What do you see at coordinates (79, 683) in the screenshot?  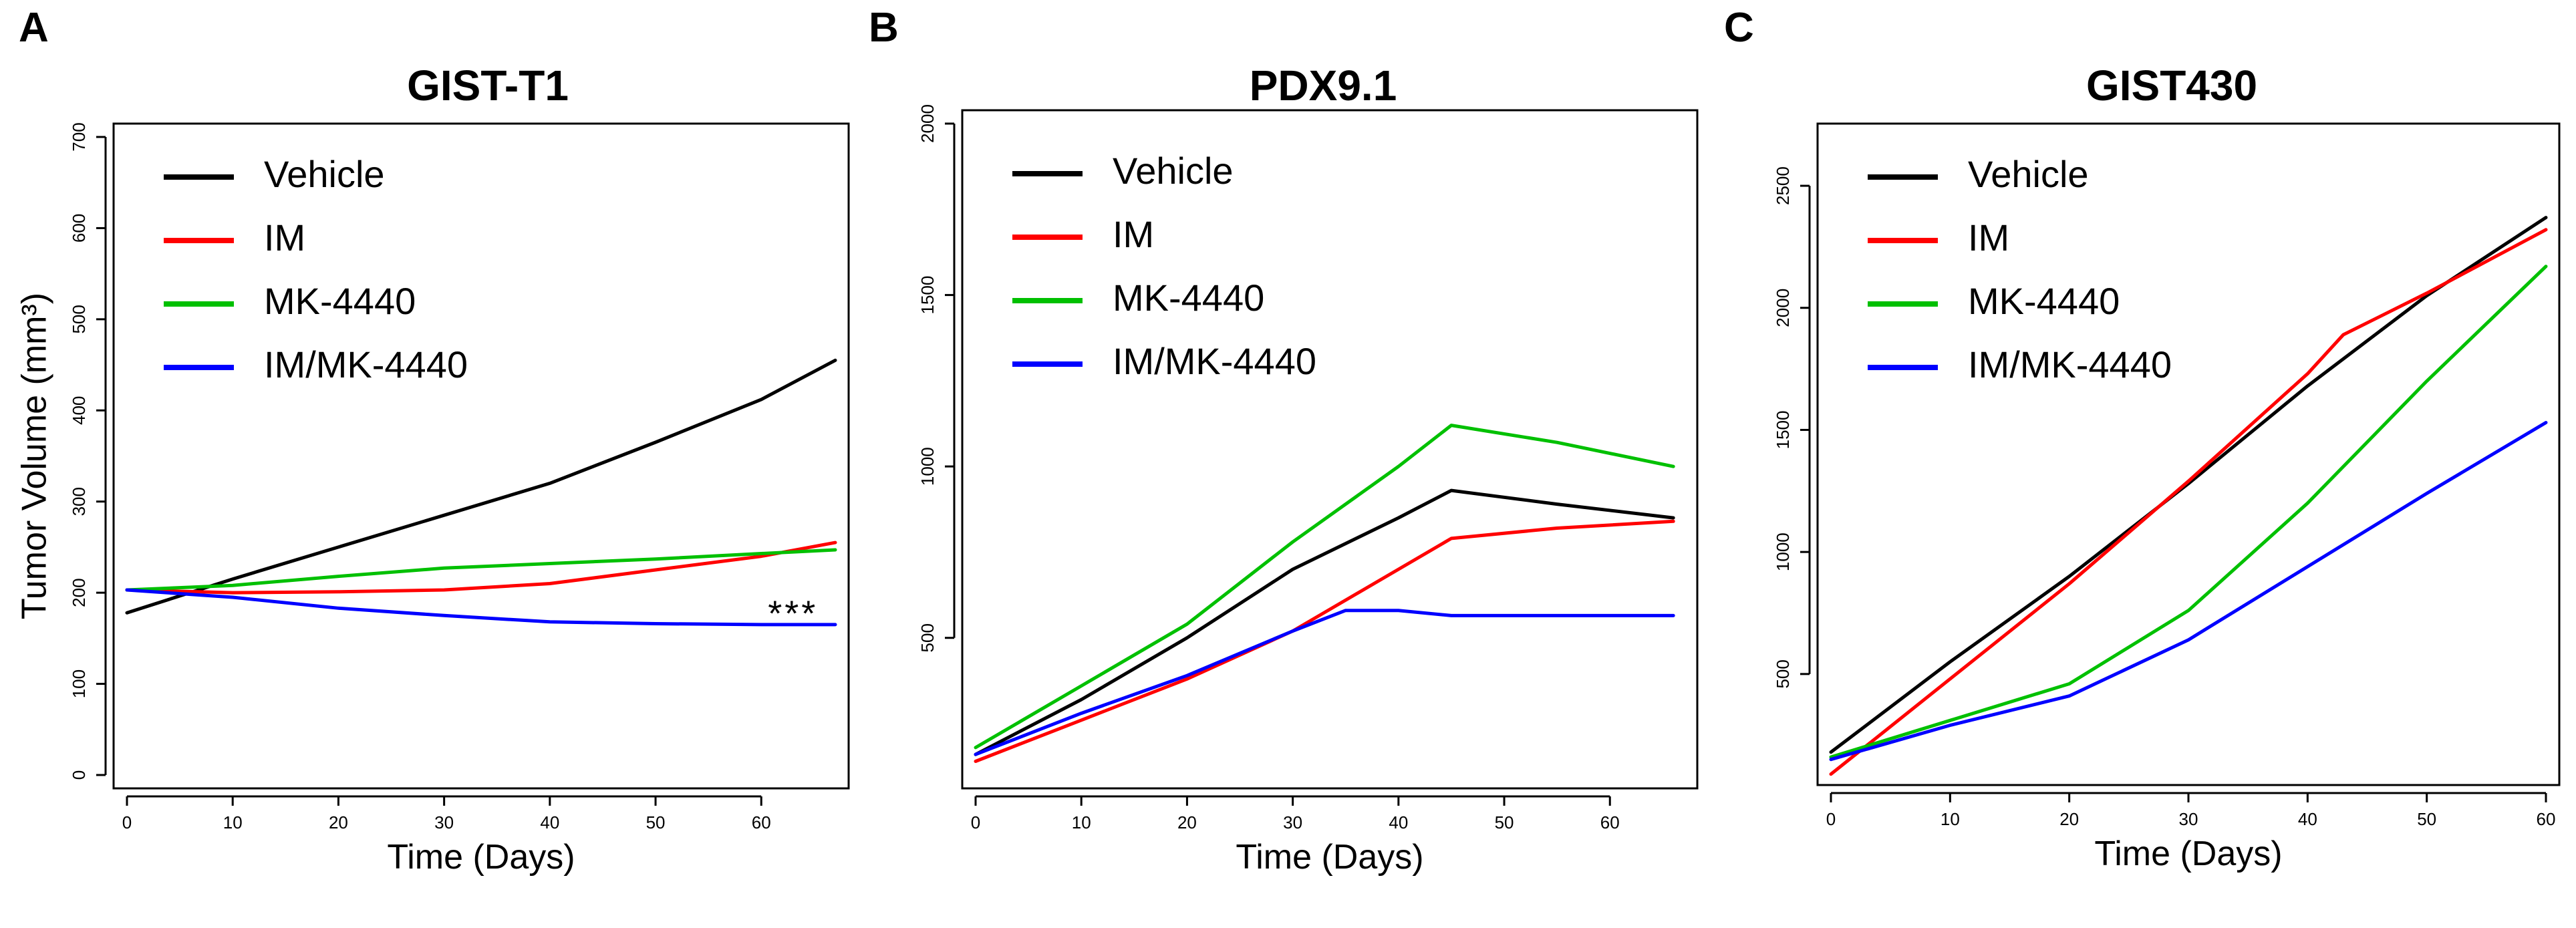 I see `y-tick-label: 100` at bounding box center [79, 683].